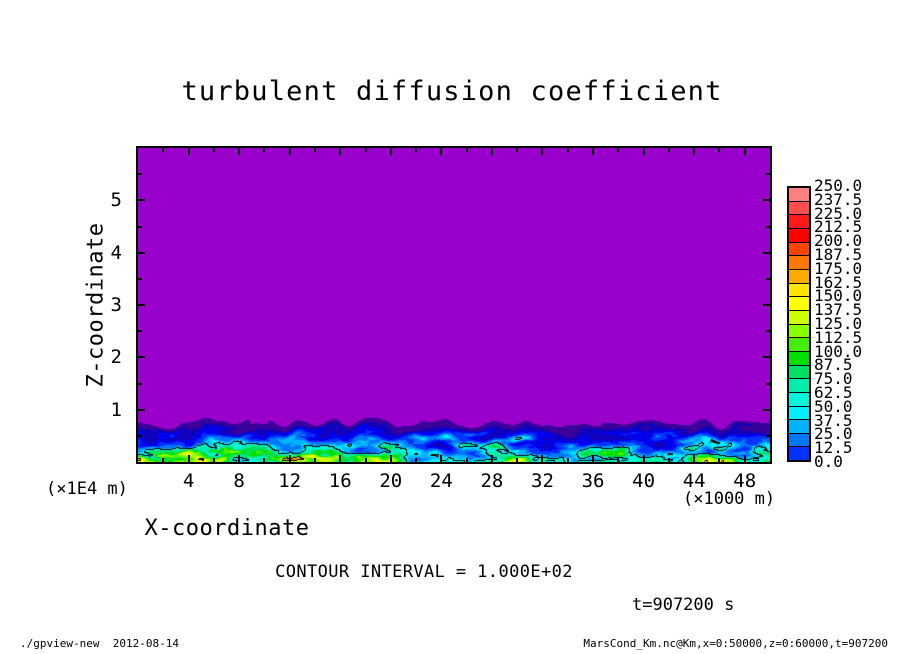  I want to click on y-tick-right-0.5, so click(768, 435).